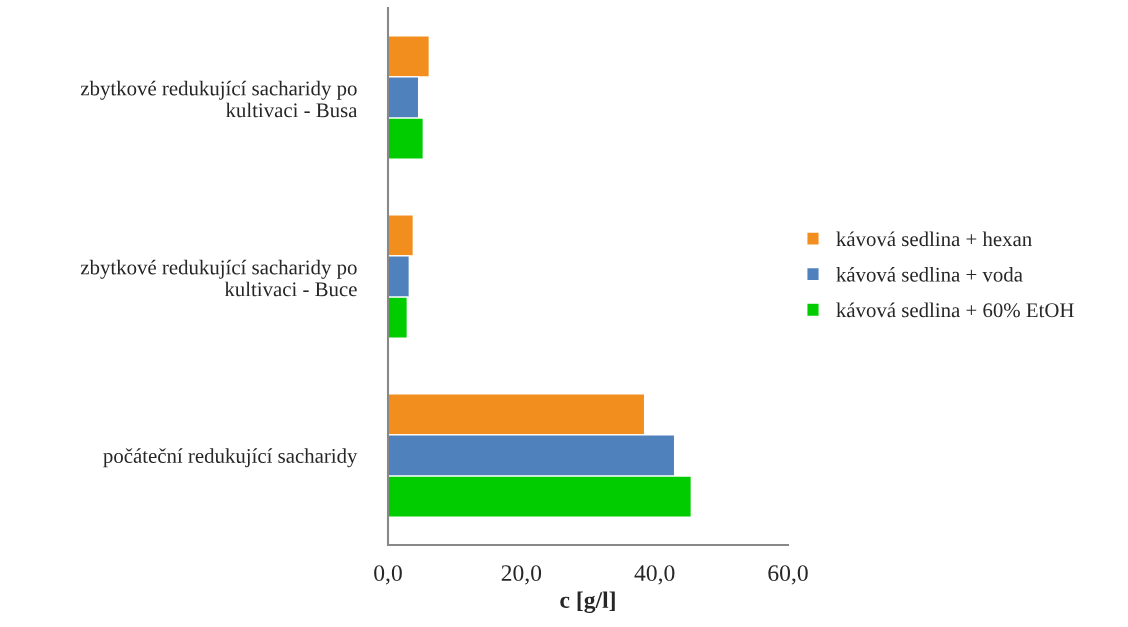 This screenshot has width=1128, height=627. Describe the element at coordinates (230, 458) in the screenshot. I see `y-tick-label: počáteční redukující sacharidy` at that location.